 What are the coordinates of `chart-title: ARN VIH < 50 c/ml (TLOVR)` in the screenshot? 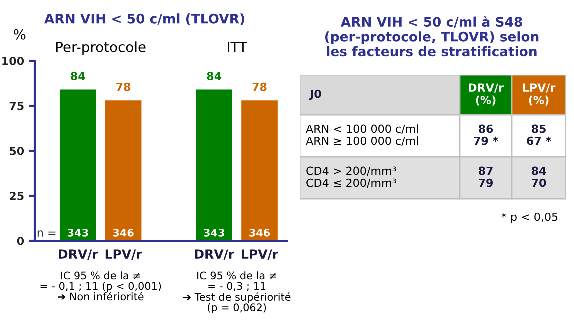 It's located at (144, 20).